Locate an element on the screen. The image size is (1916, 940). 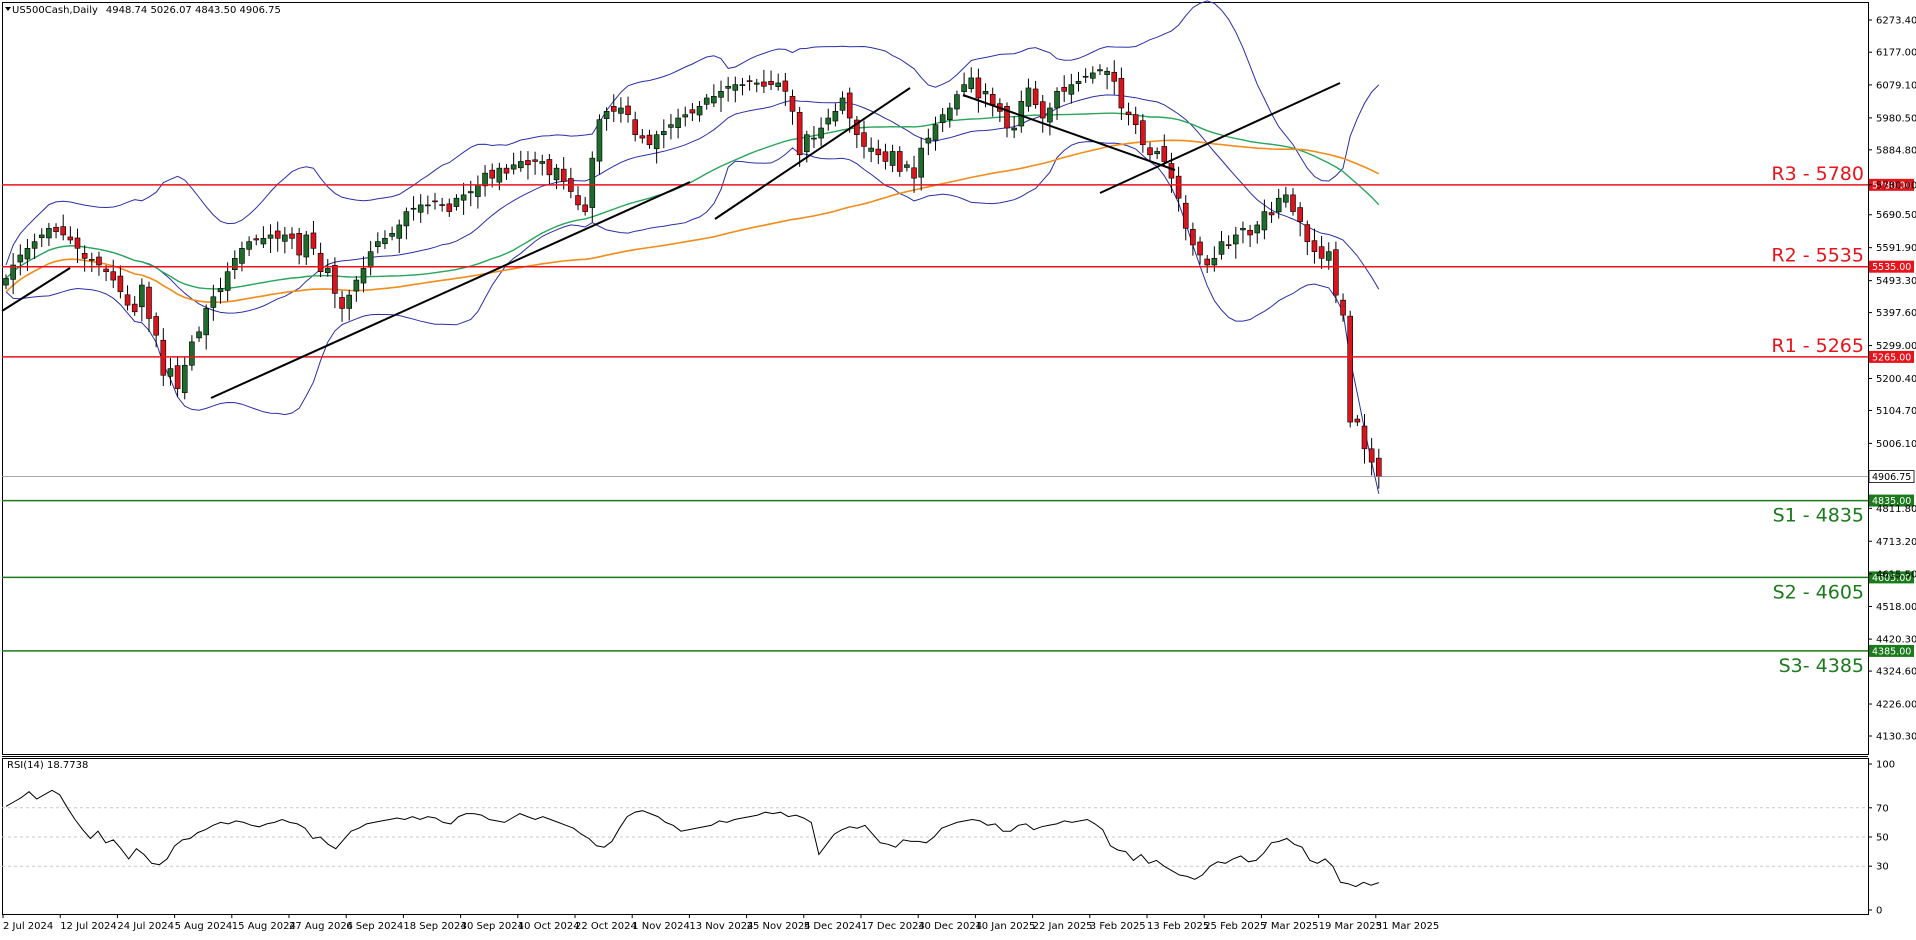
date-tick-label: 17 Dec 2024 is located at coordinates (893, 926).